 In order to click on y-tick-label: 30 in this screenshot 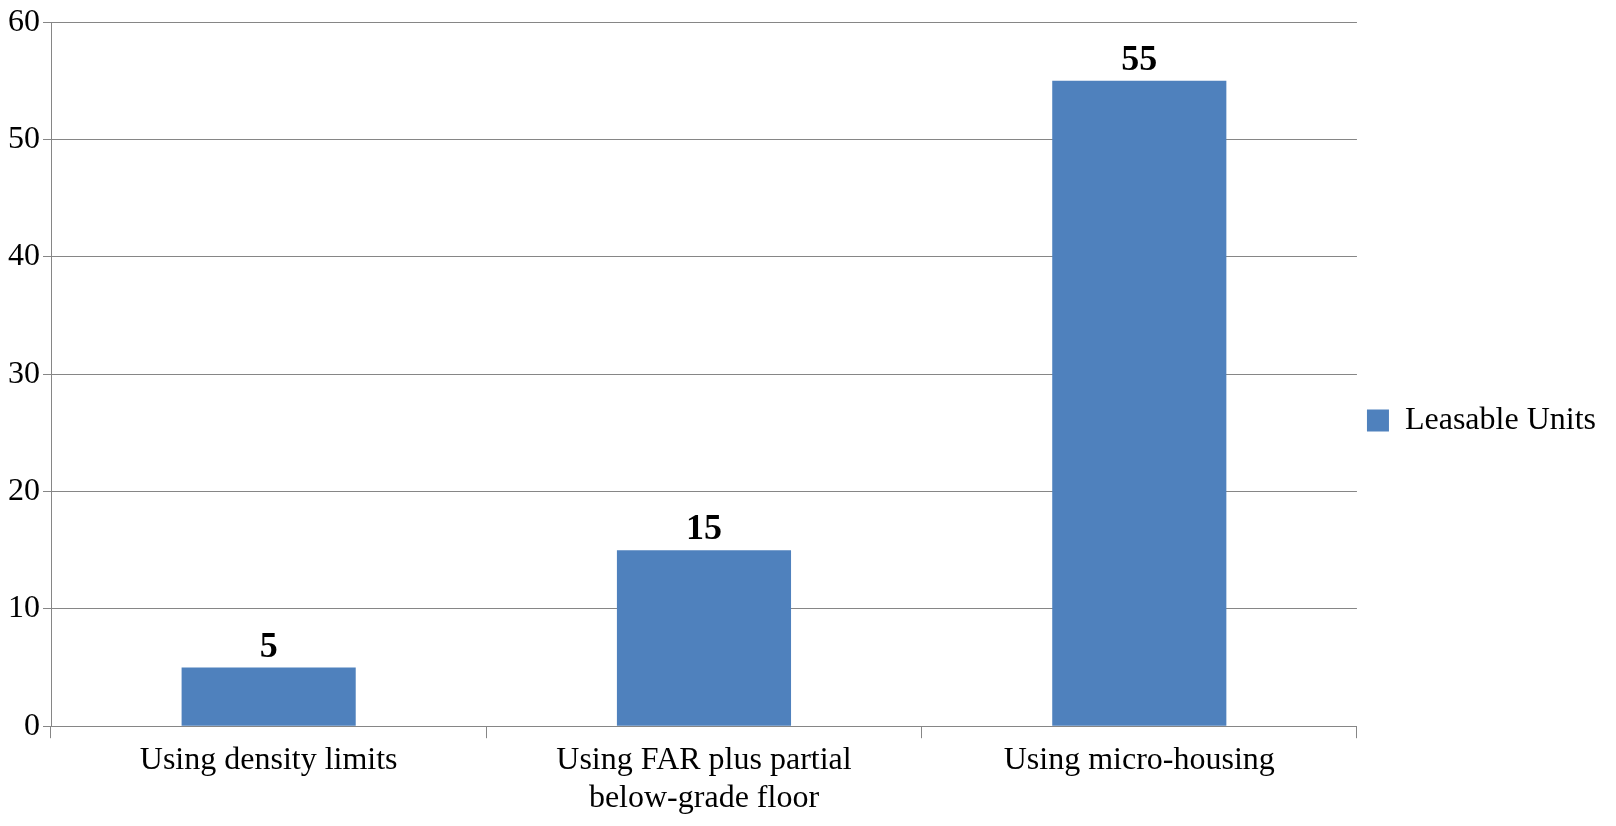, I will do `click(24, 371)`.